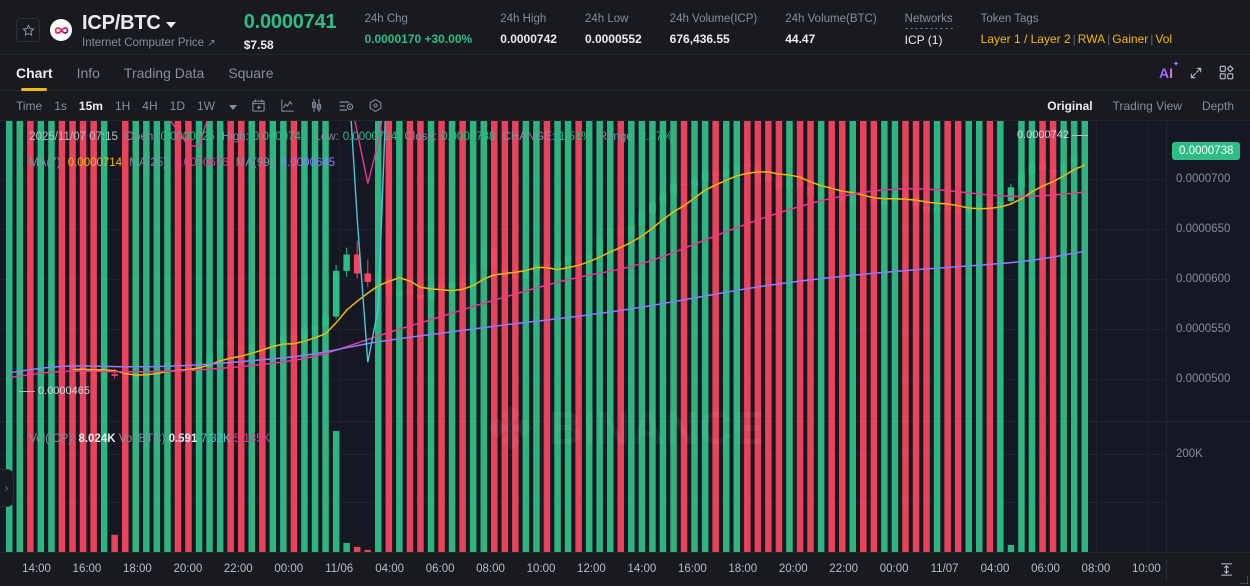 This screenshot has height=586, width=1250. Describe the element at coordinates (276, 152) in the screenshot. I see `volume-ma-pink-line` at that location.